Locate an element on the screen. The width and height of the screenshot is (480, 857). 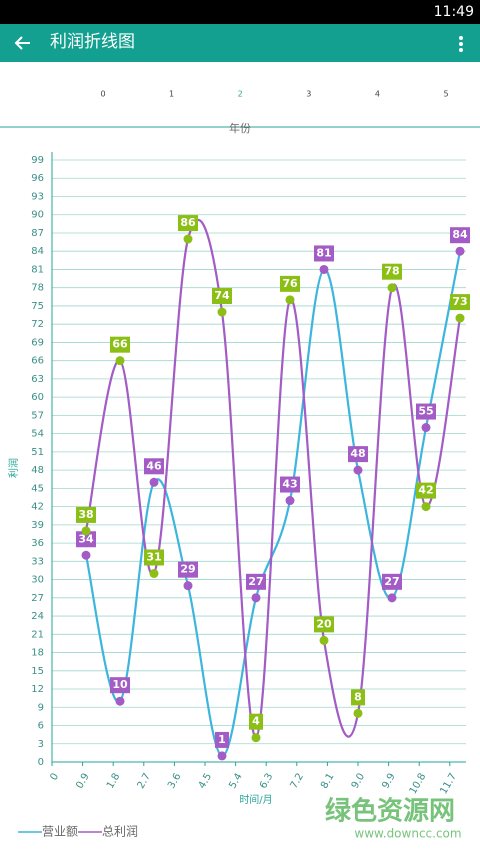
y-tick-label: 30 is located at coordinates (37, 580).